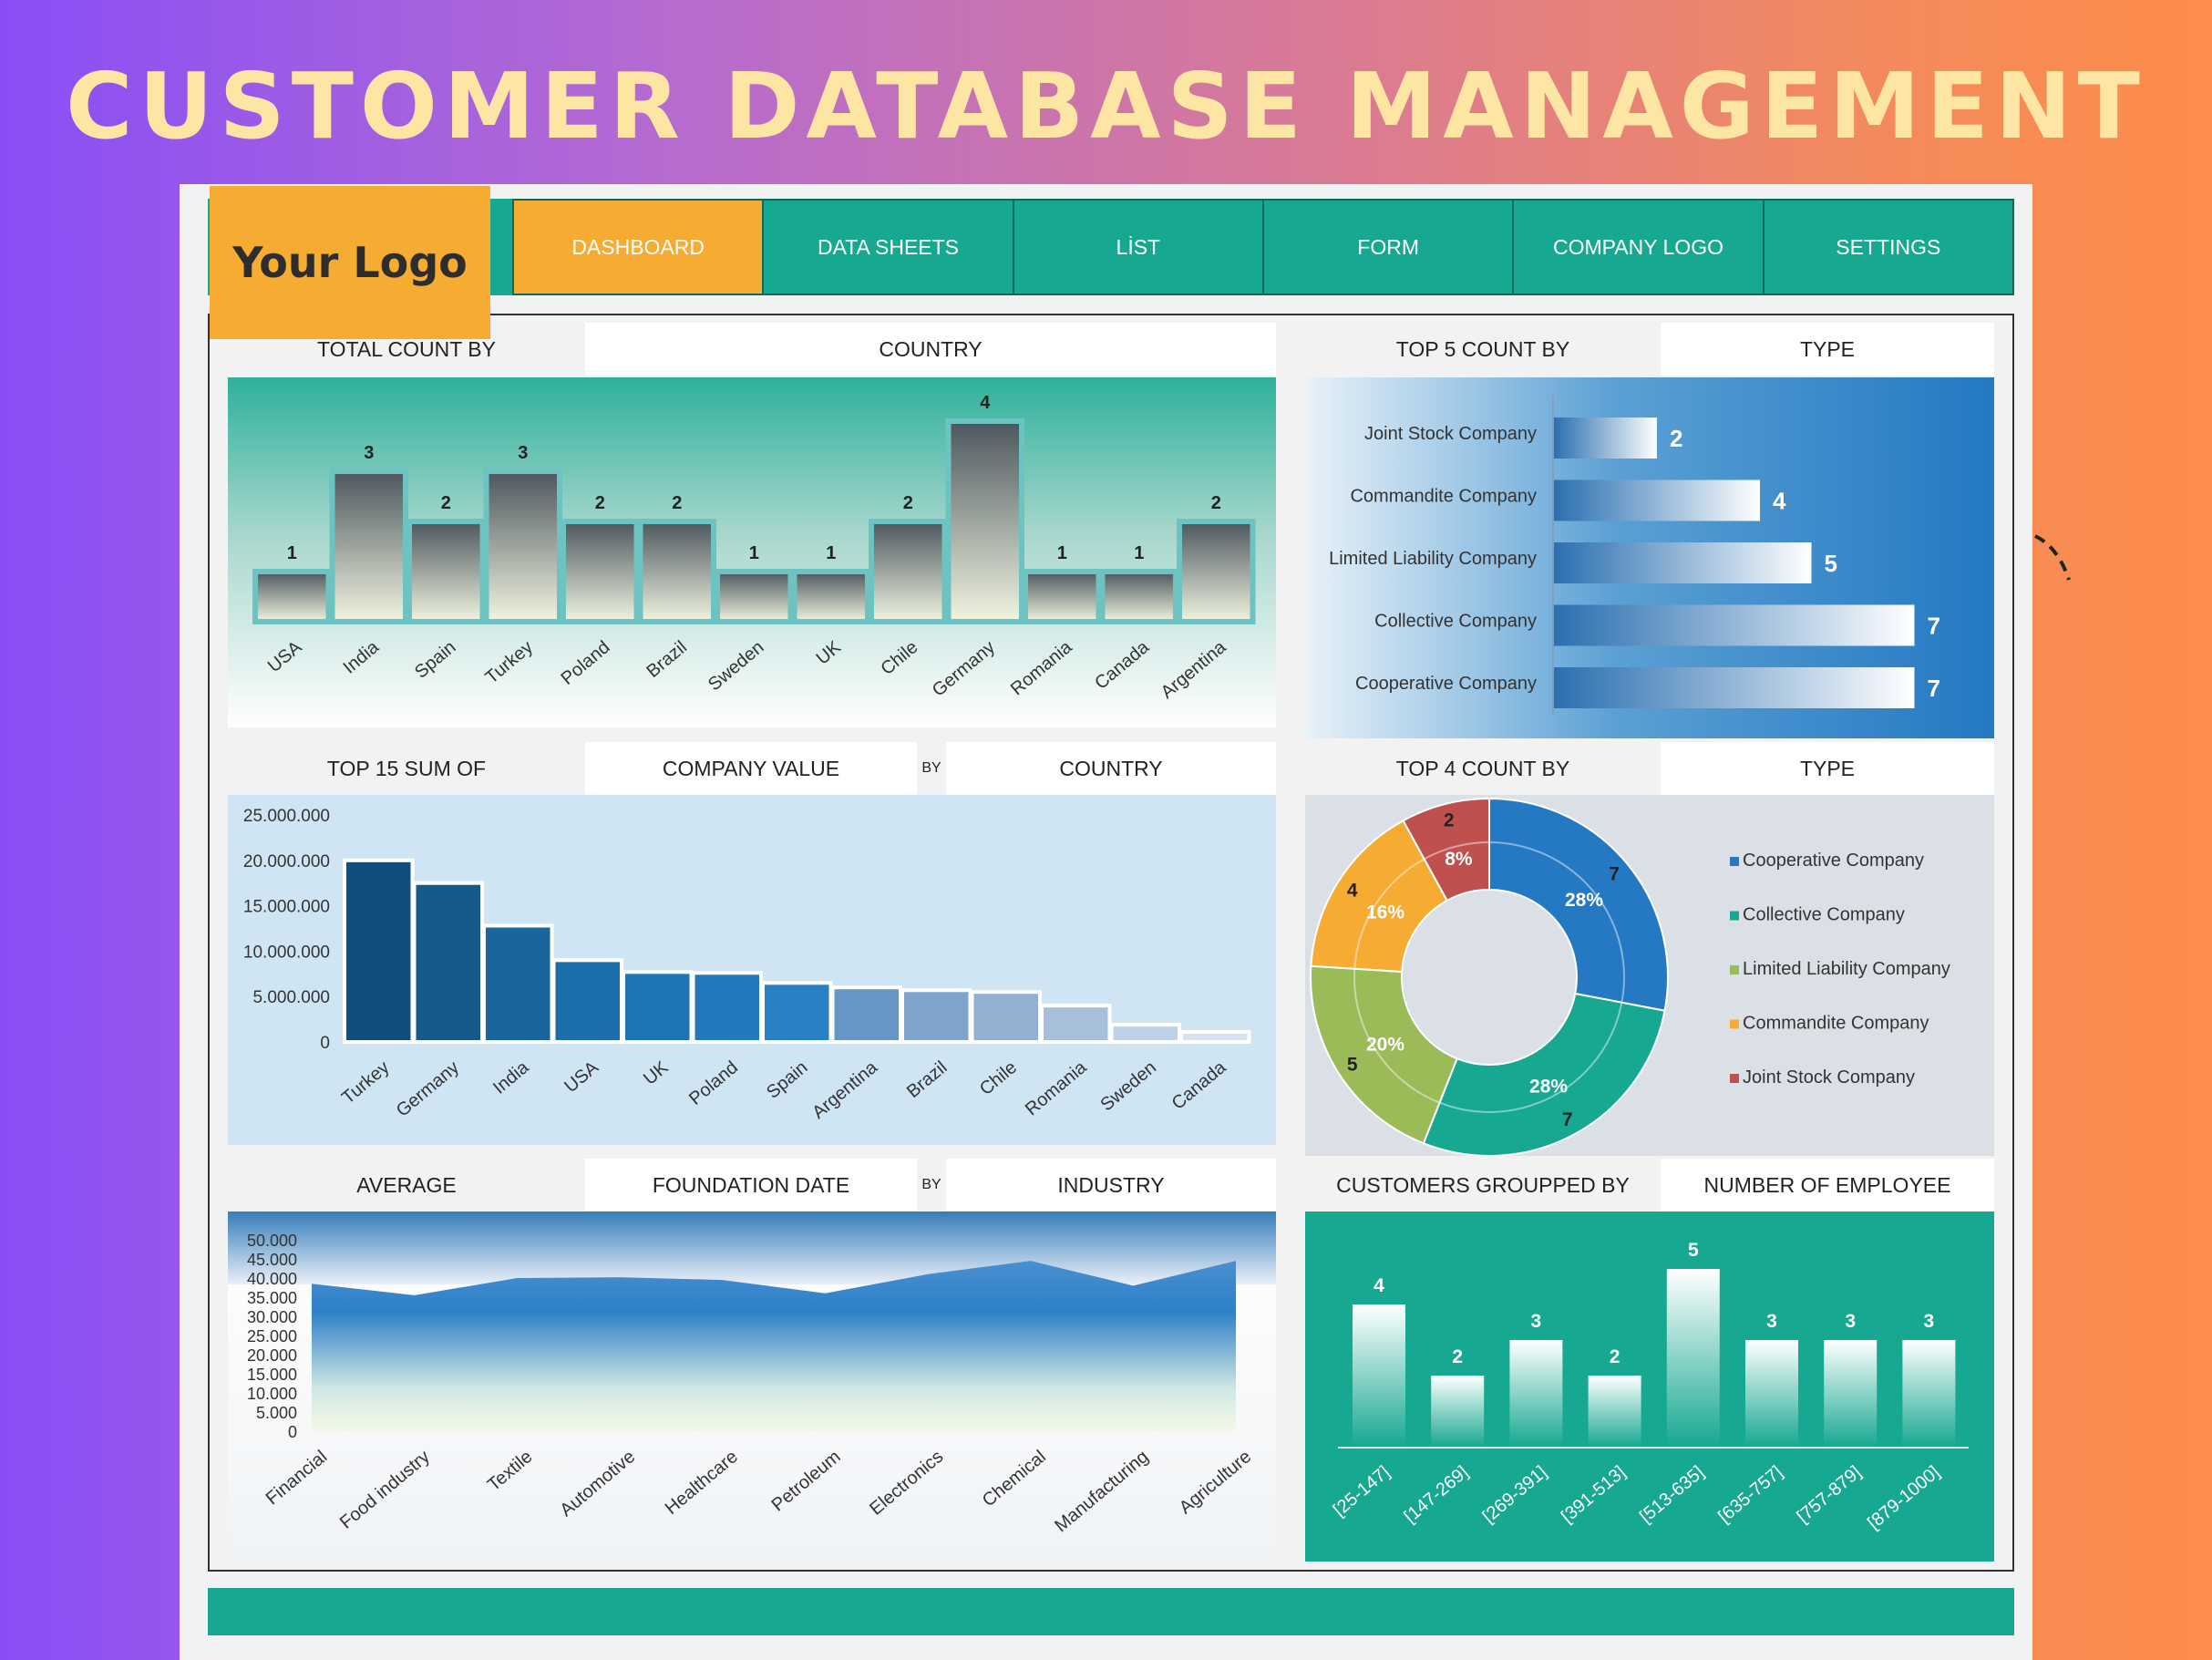  I want to click on y-tick-label: 10.000.000, so click(286, 952).